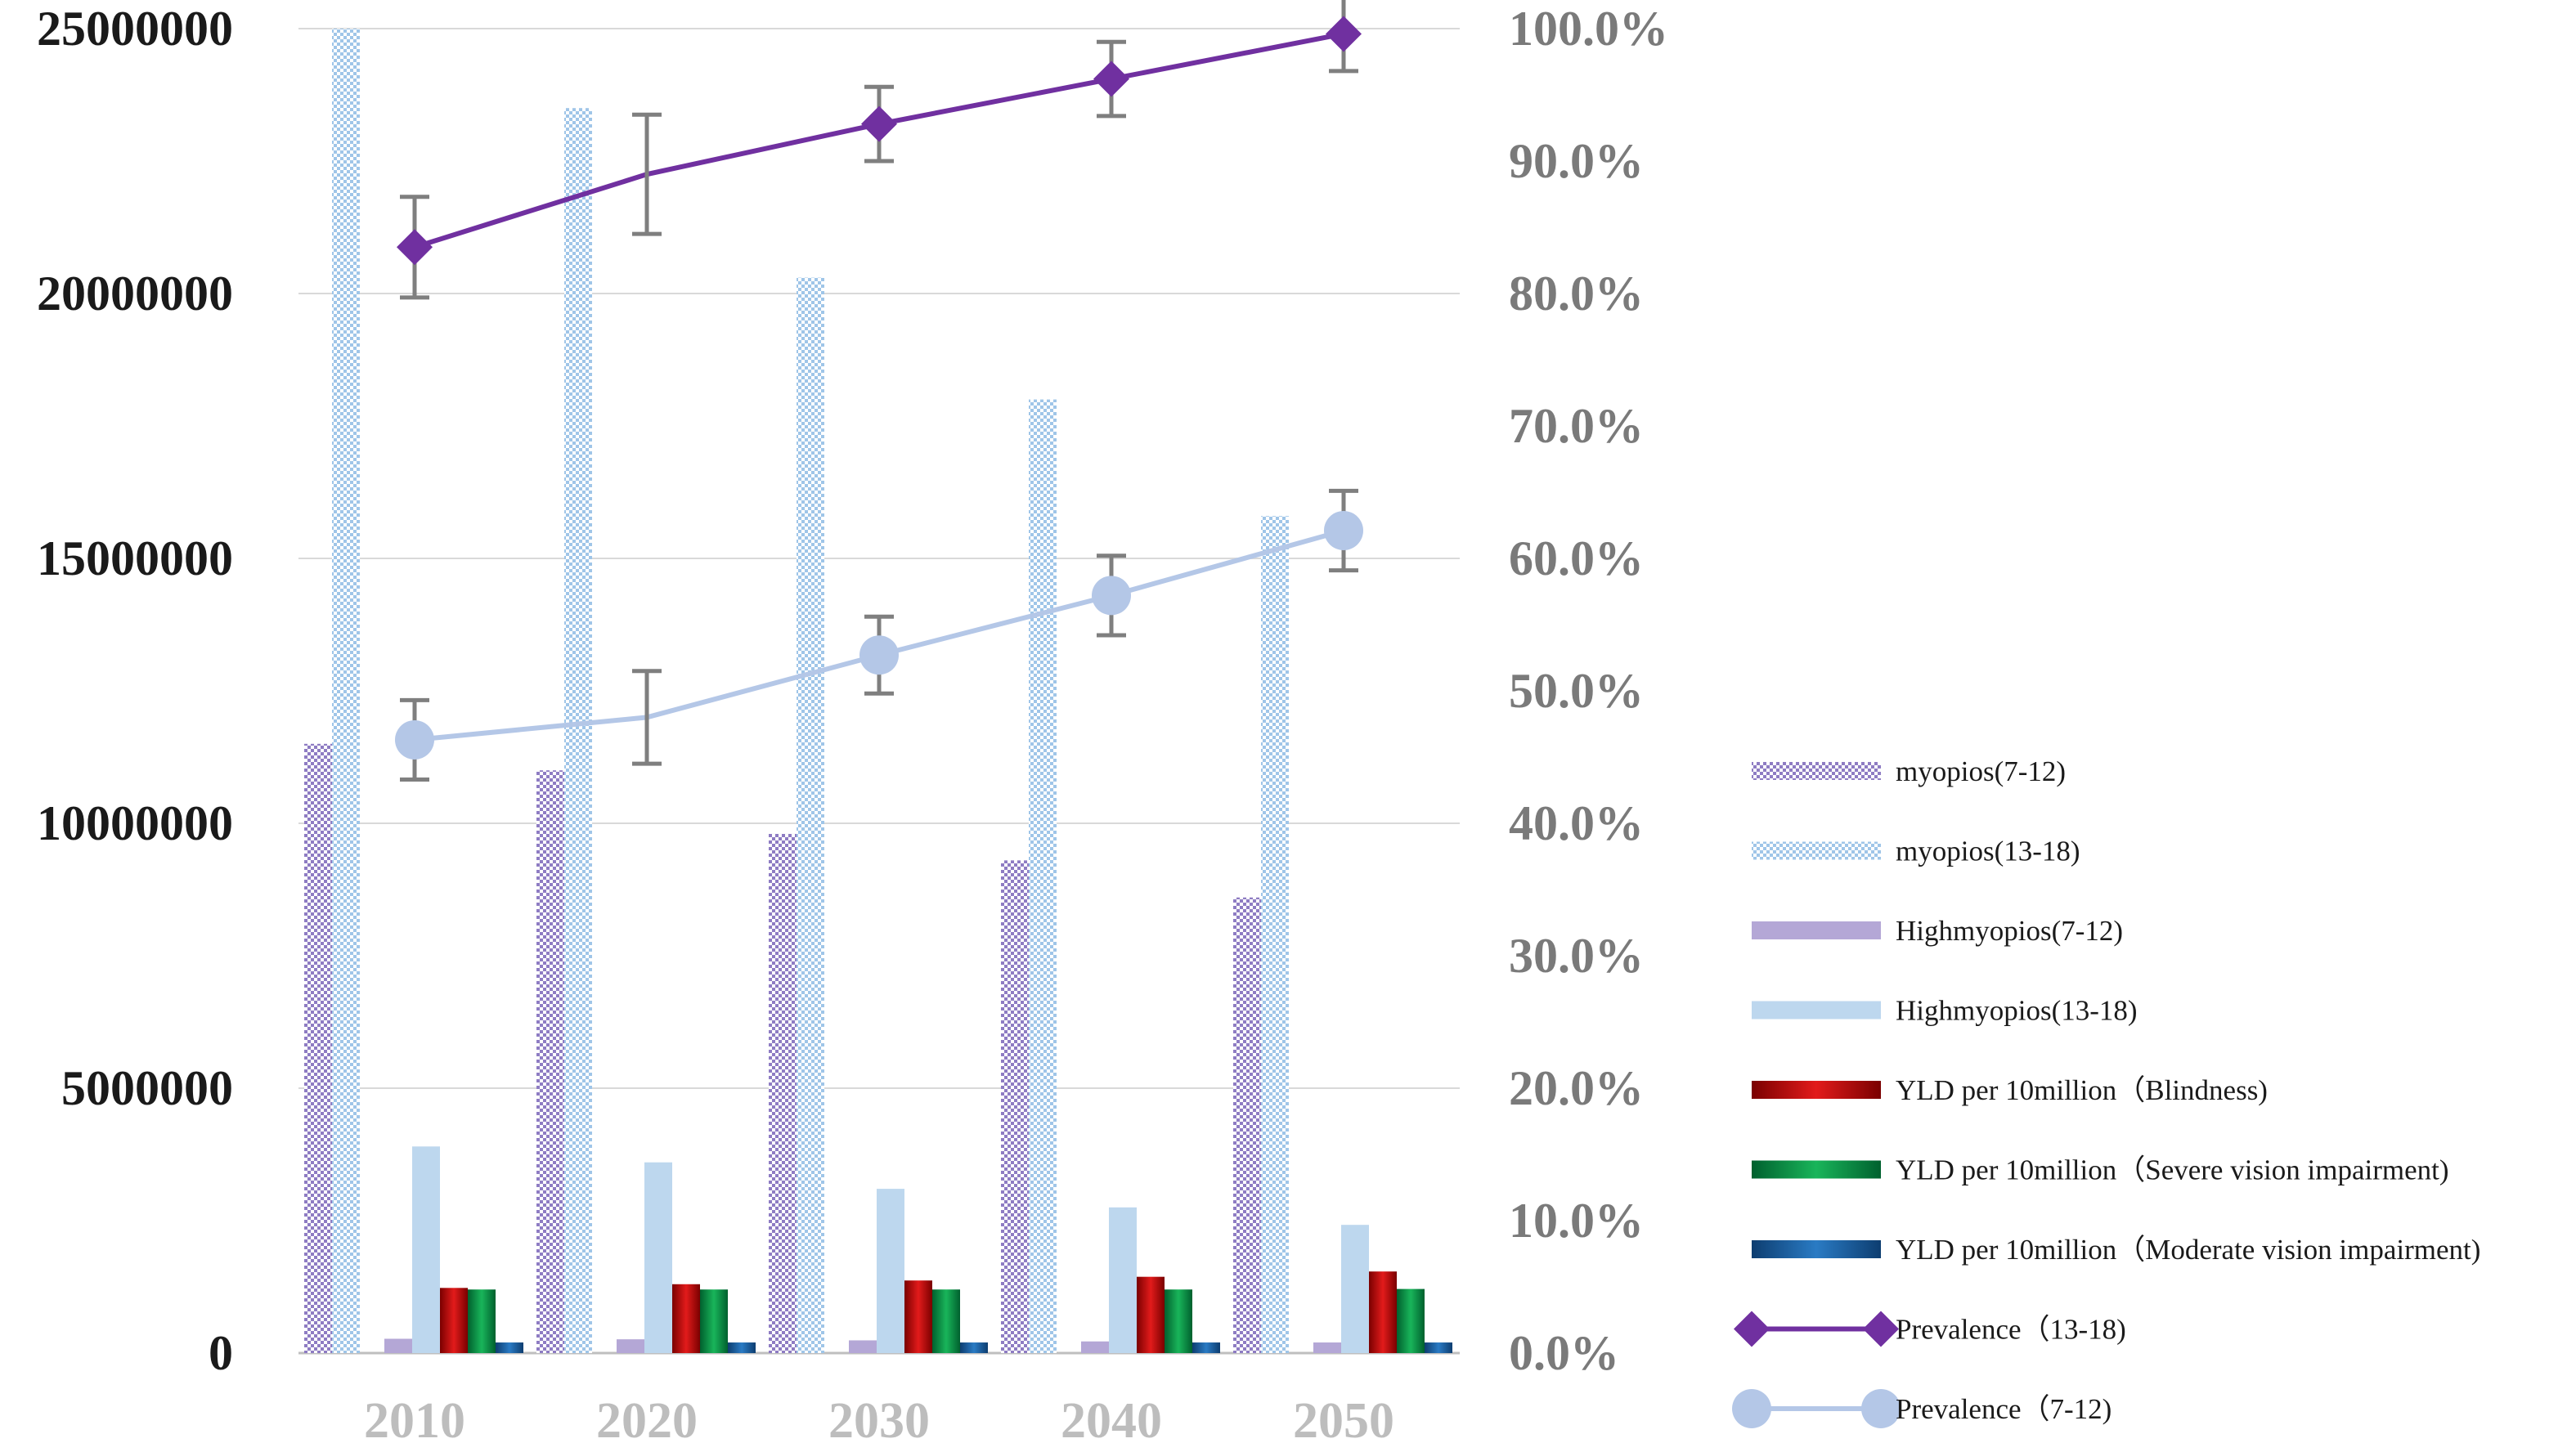 Image resolution: width=2576 pixels, height=1452 pixels. I want to click on legend-item-high-myopia-7-12: Highmyopios(7-12), so click(1938, 931).